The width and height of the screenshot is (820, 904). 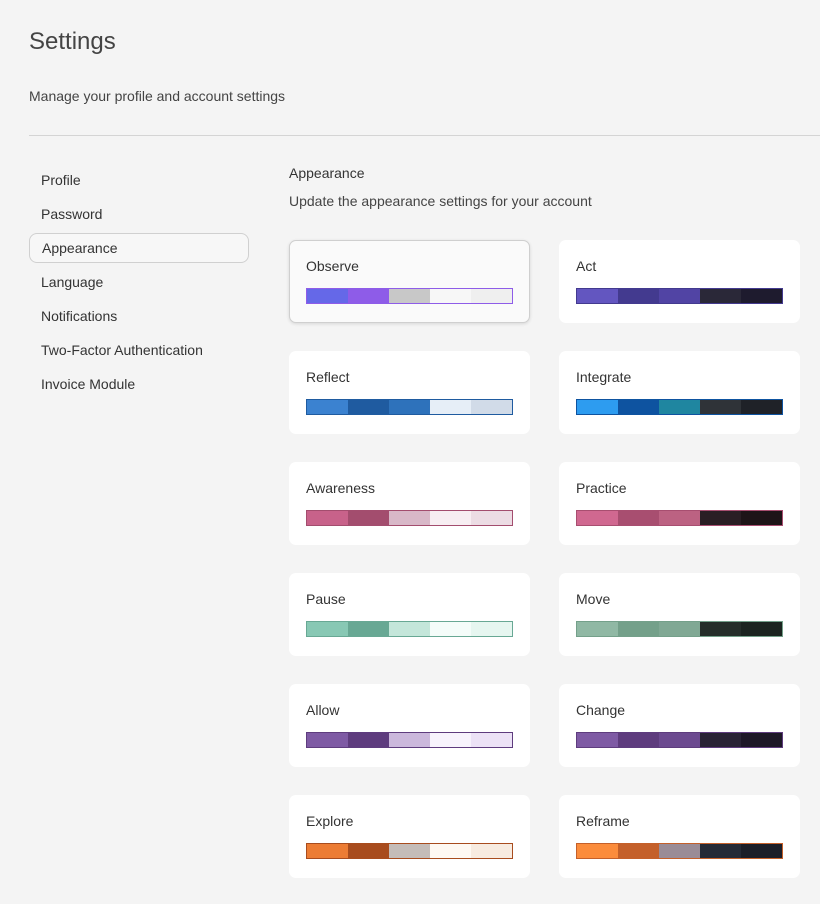 What do you see at coordinates (72, 41) in the screenshot?
I see `page-title: Settings` at bounding box center [72, 41].